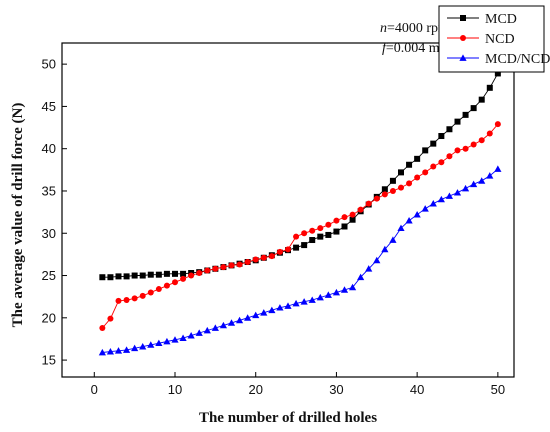  What do you see at coordinates (336, 389) in the screenshot?
I see `x-tick-label: 30` at bounding box center [336, 389].